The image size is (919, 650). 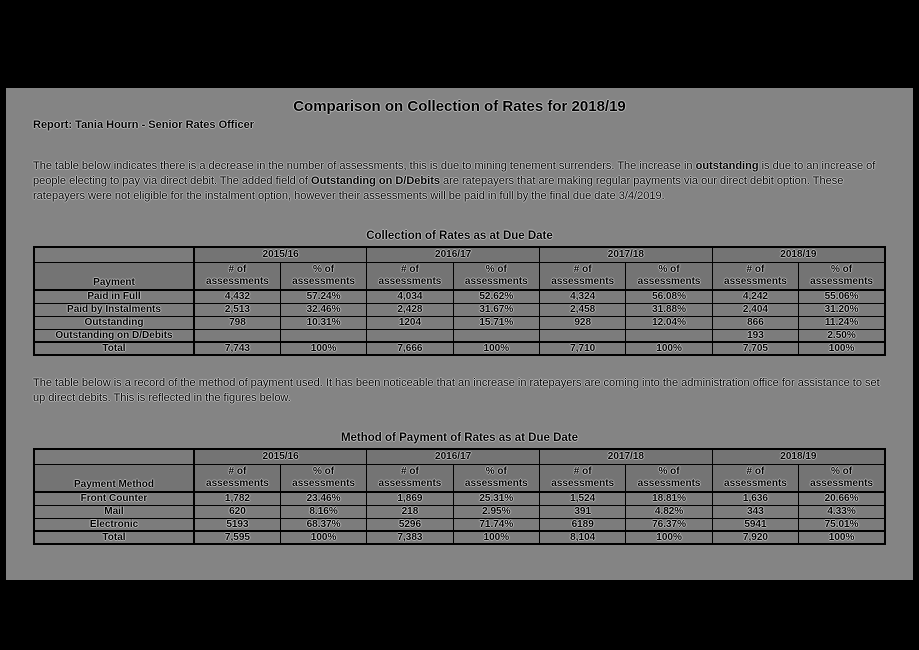 What do you see at coordinates (582, 348) in the screenshot?
I see `value-cell: 7,710` at bounding box center [582, 348].